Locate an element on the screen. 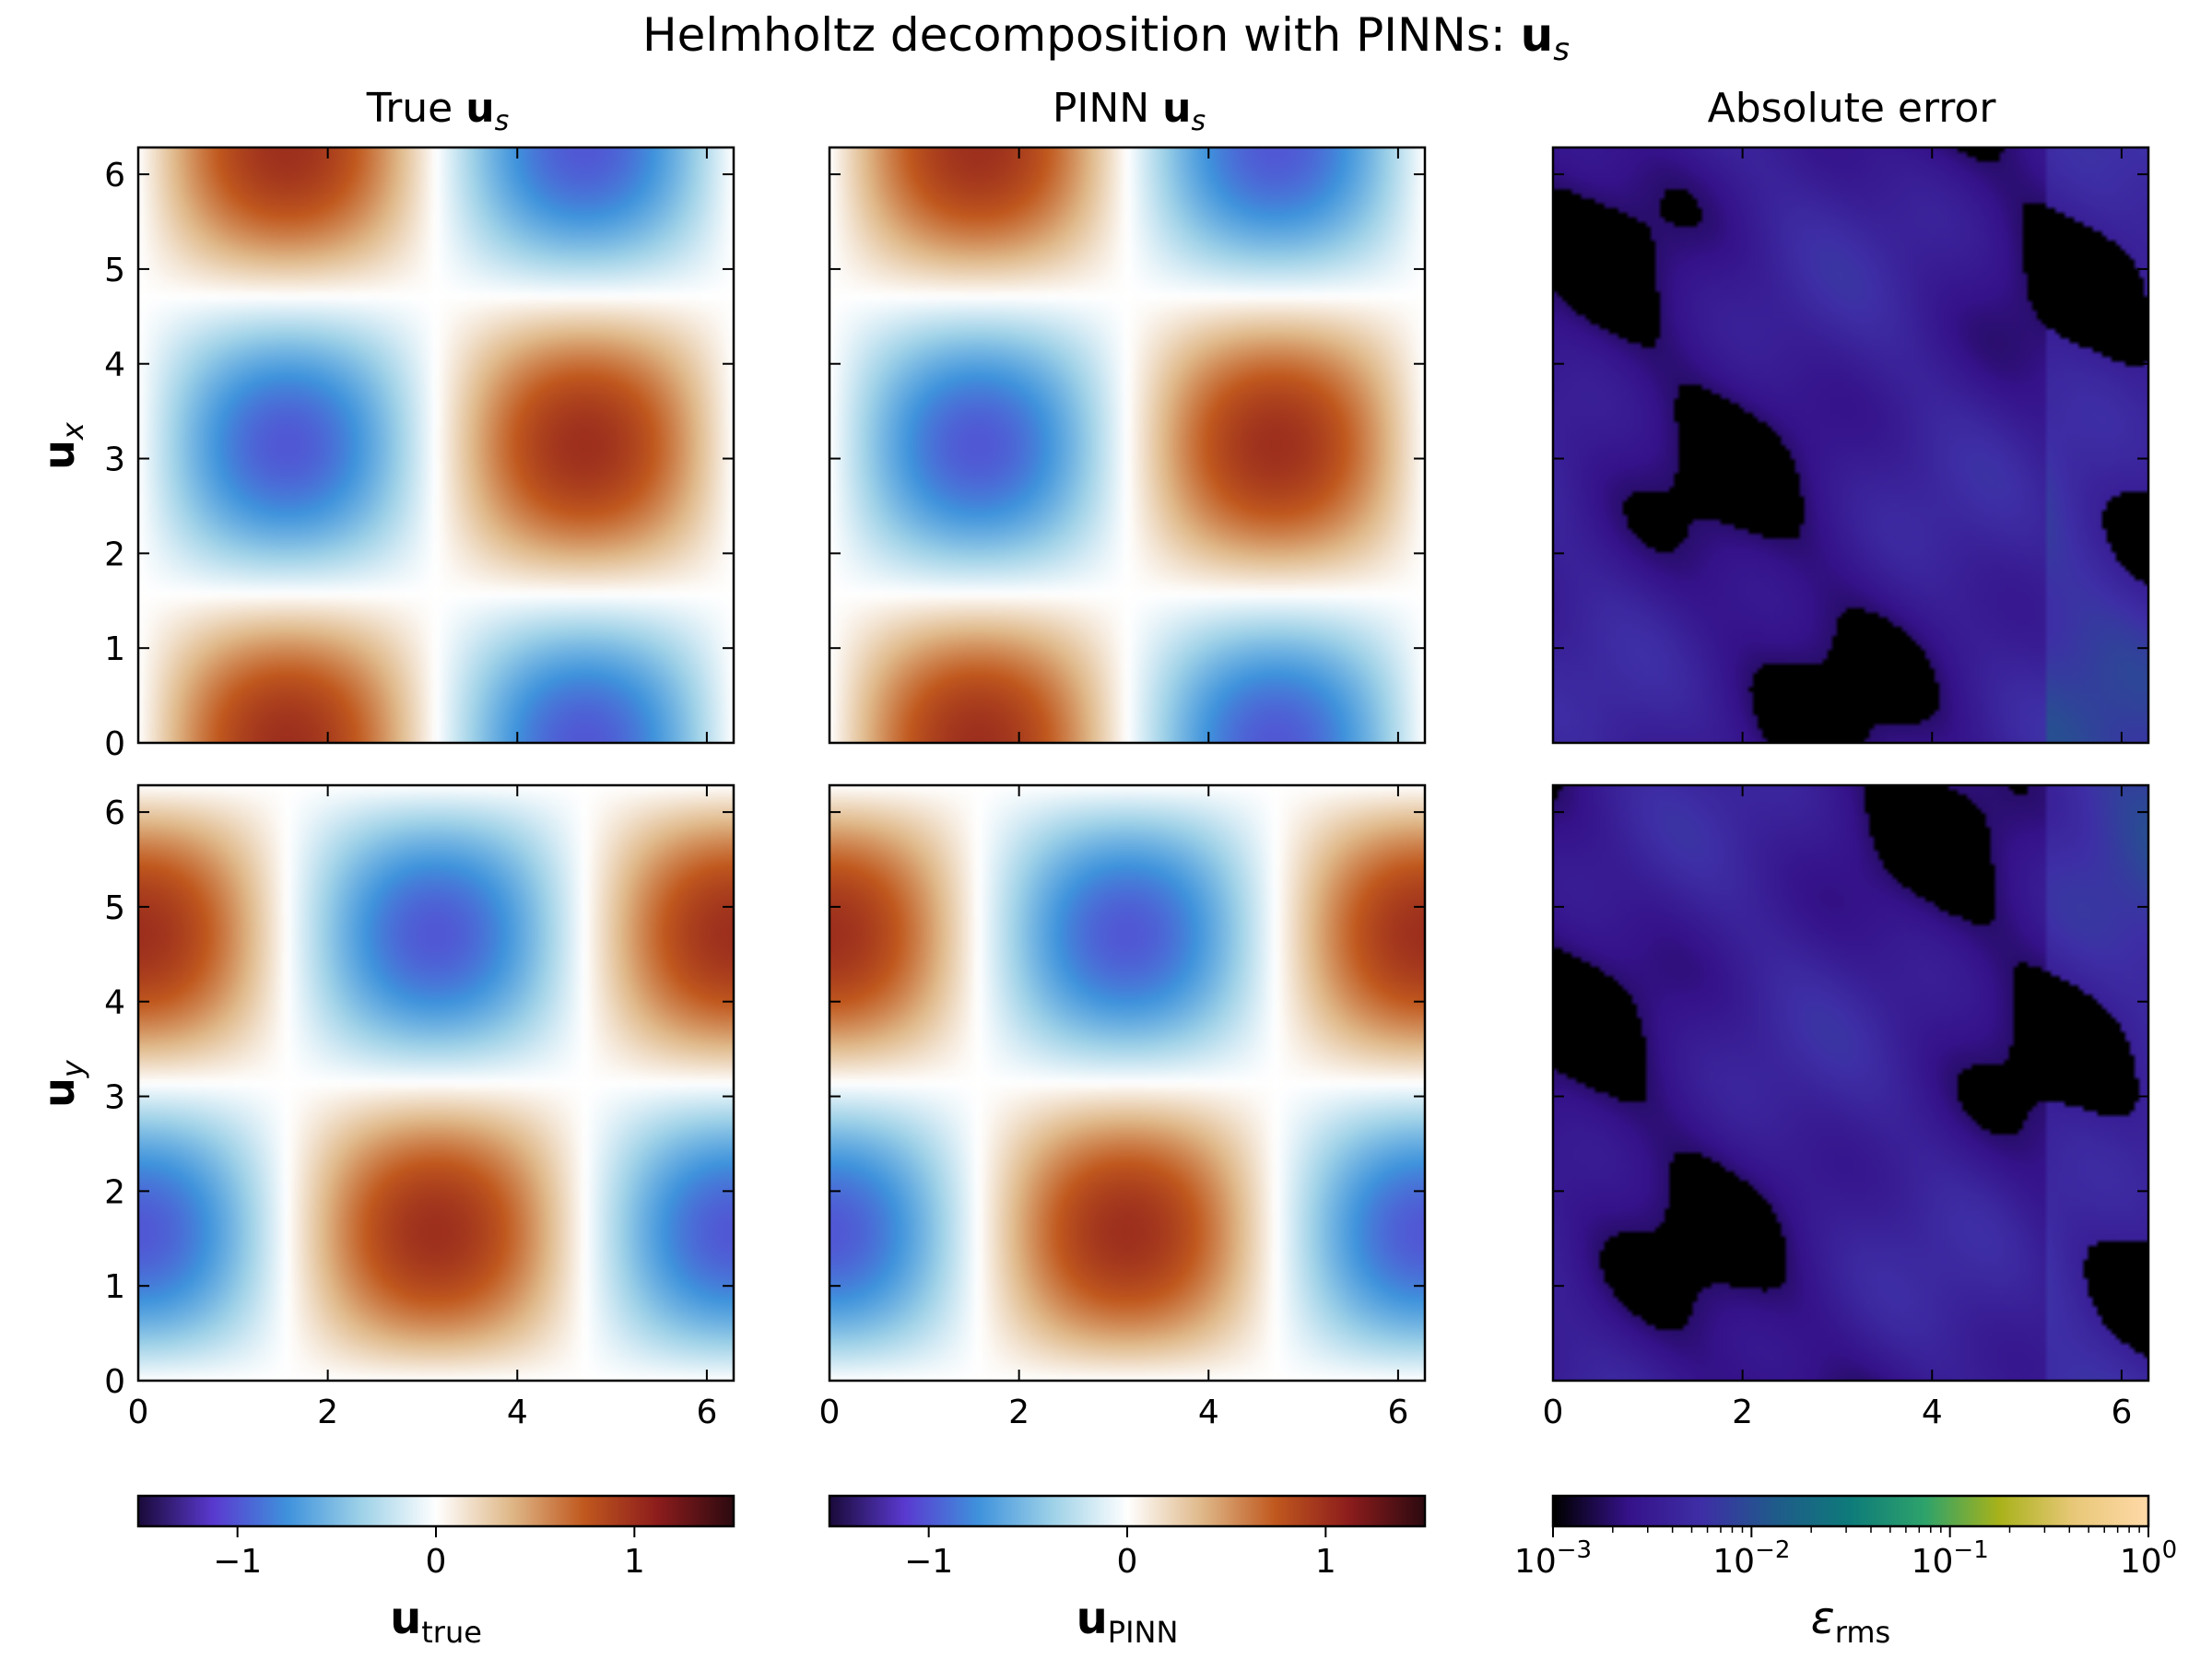  colorbar-1: −1 0 1 uPINN is located at coordinates (1127, 1572).